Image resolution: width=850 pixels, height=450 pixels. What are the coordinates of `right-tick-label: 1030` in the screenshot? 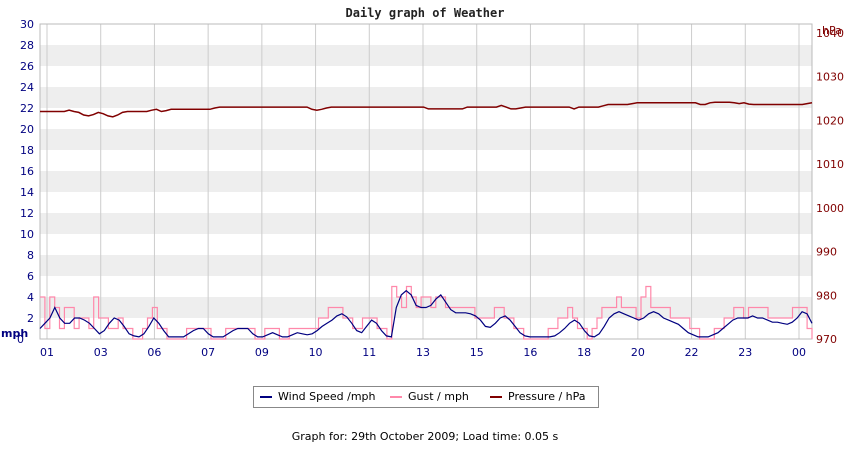 It's located at (830, 77).